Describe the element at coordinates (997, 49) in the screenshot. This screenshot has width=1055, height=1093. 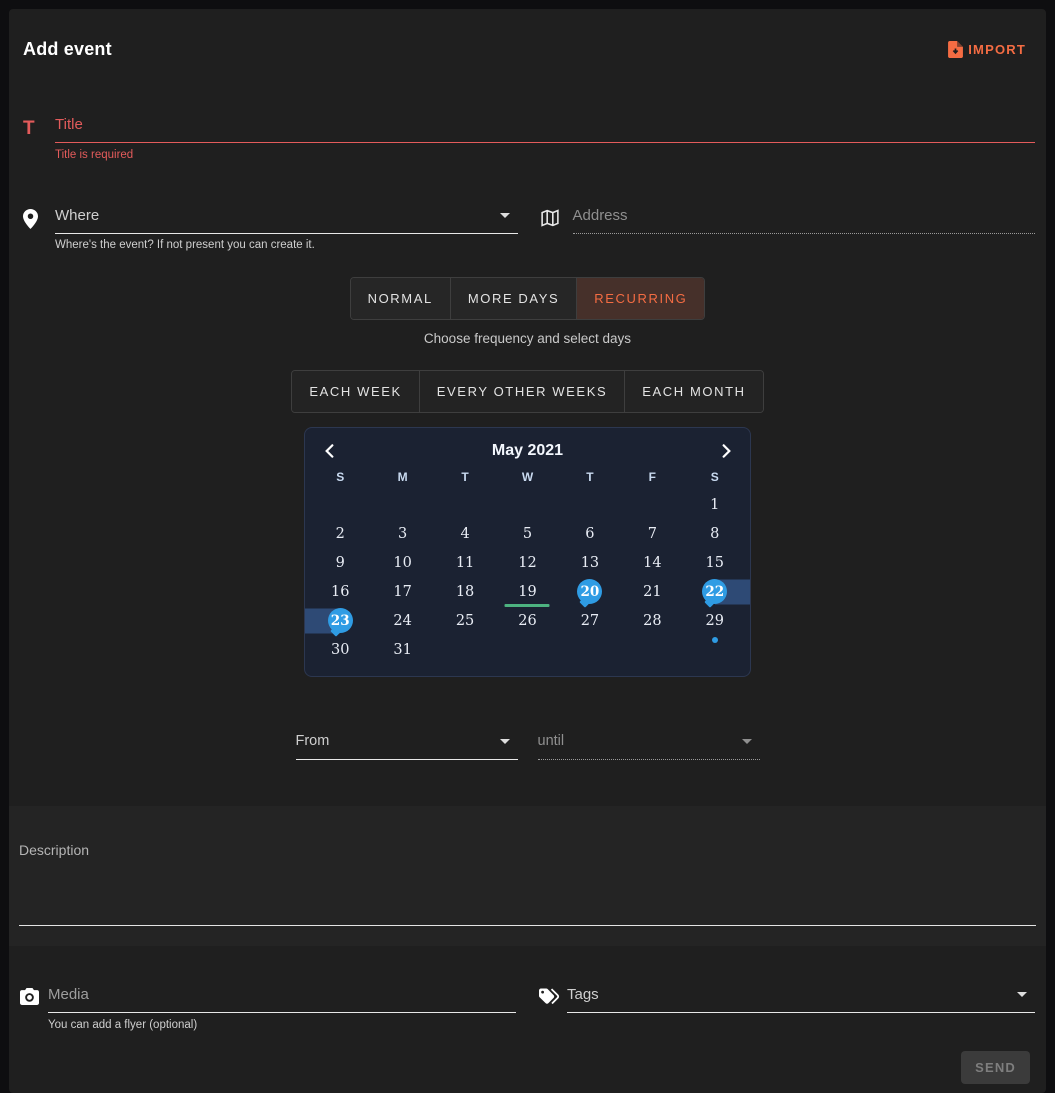
I see `import-label: IMPORT` at that location.